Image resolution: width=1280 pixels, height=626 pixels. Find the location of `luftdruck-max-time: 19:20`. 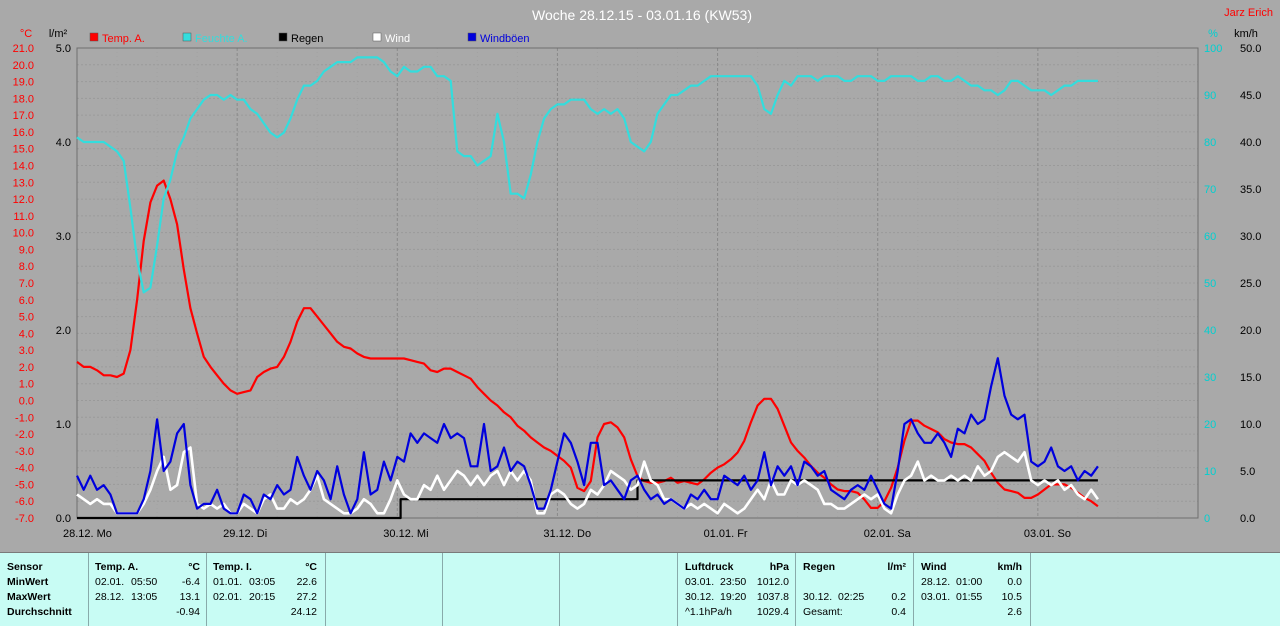

luftdruck-max-time: 19:20 is located at coordinates (733, 597).